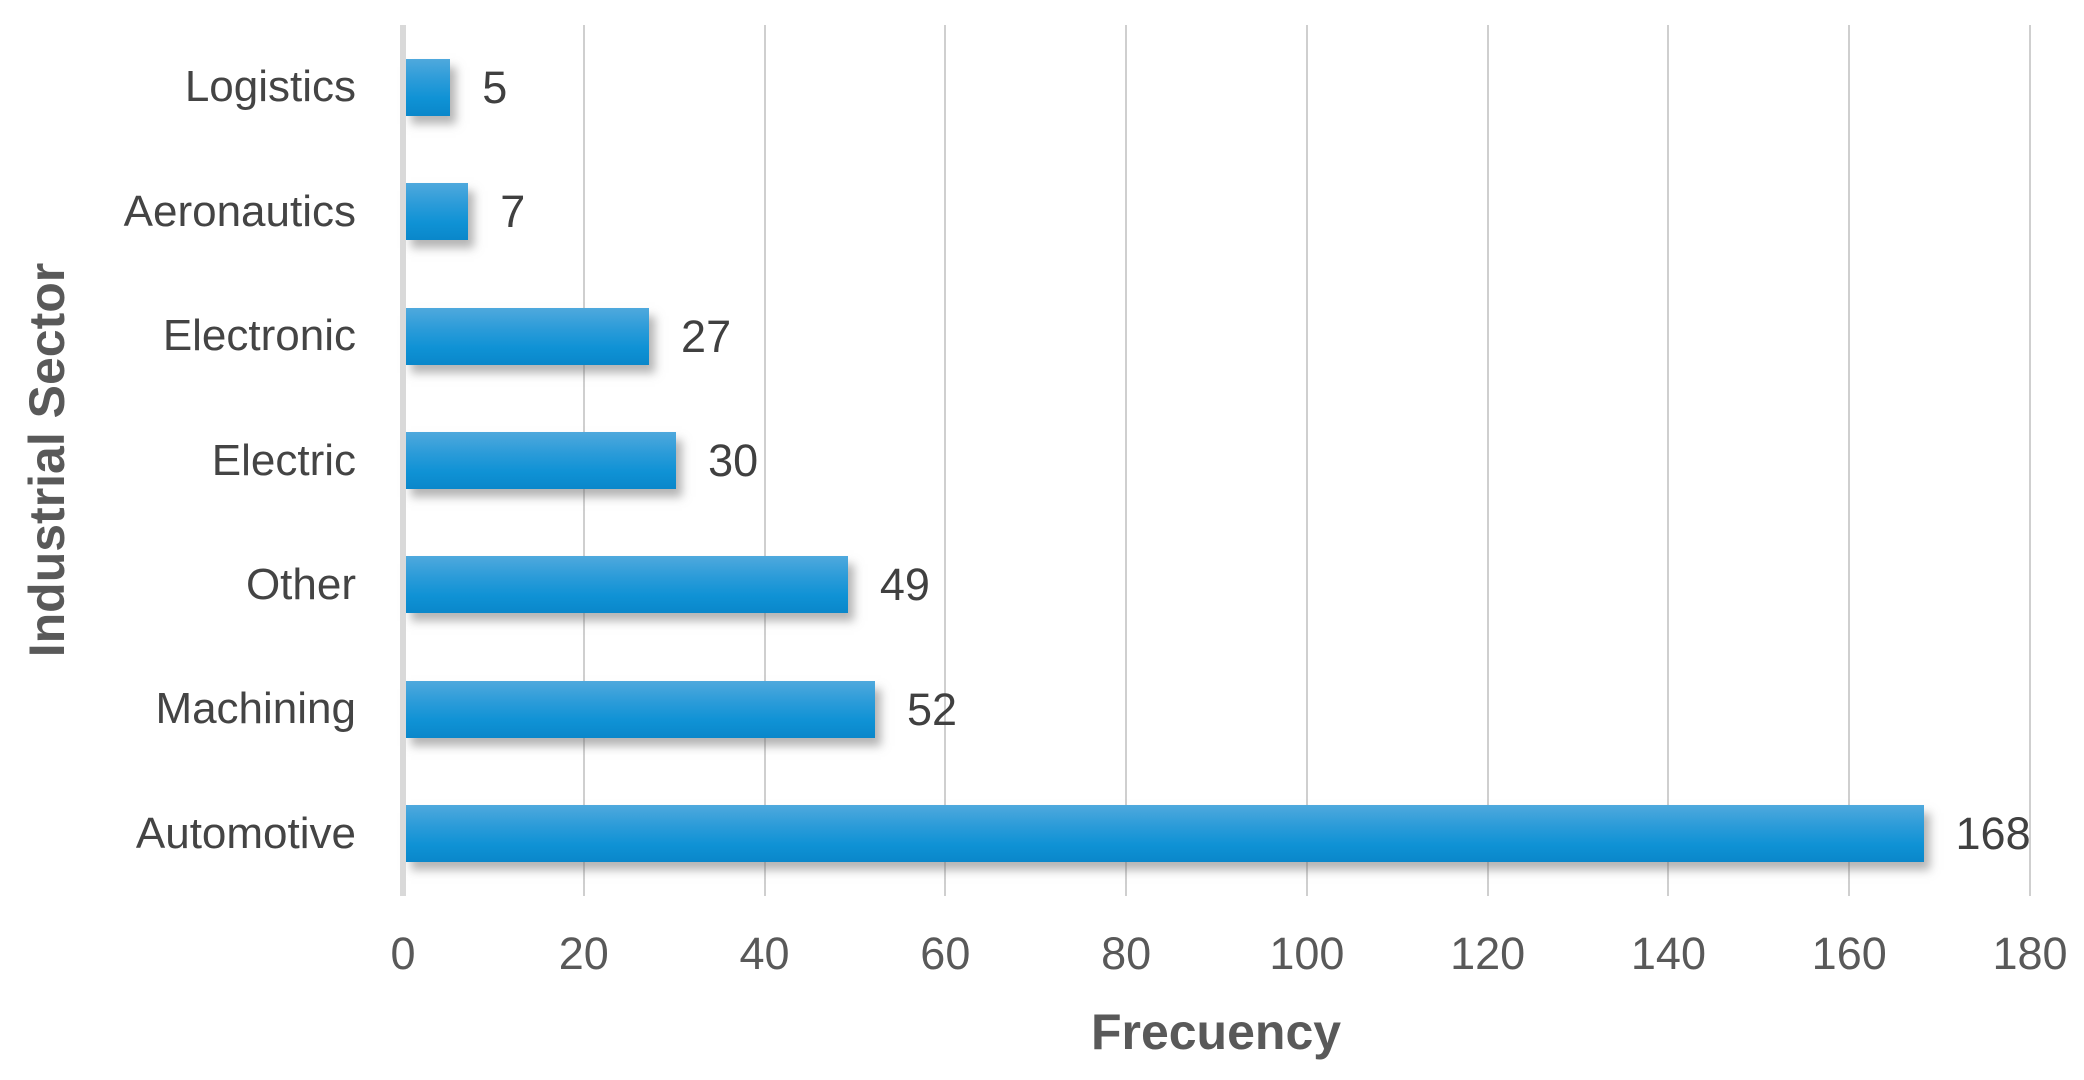  I want to click on bar-automotive, so click(1164, 834).